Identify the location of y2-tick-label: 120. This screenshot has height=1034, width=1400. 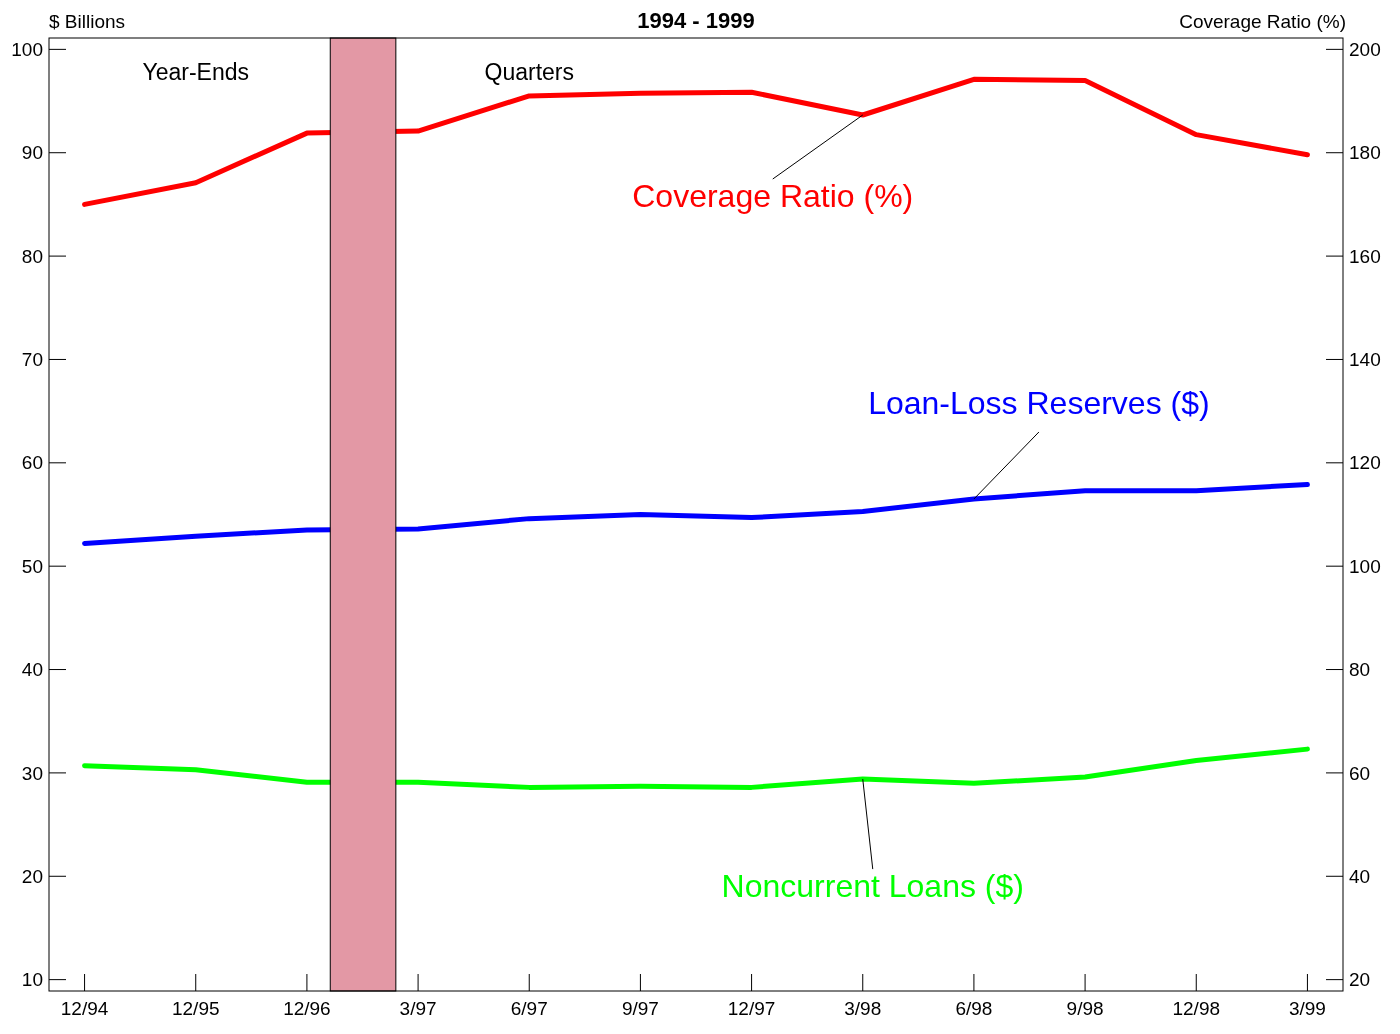
(1365, 463).